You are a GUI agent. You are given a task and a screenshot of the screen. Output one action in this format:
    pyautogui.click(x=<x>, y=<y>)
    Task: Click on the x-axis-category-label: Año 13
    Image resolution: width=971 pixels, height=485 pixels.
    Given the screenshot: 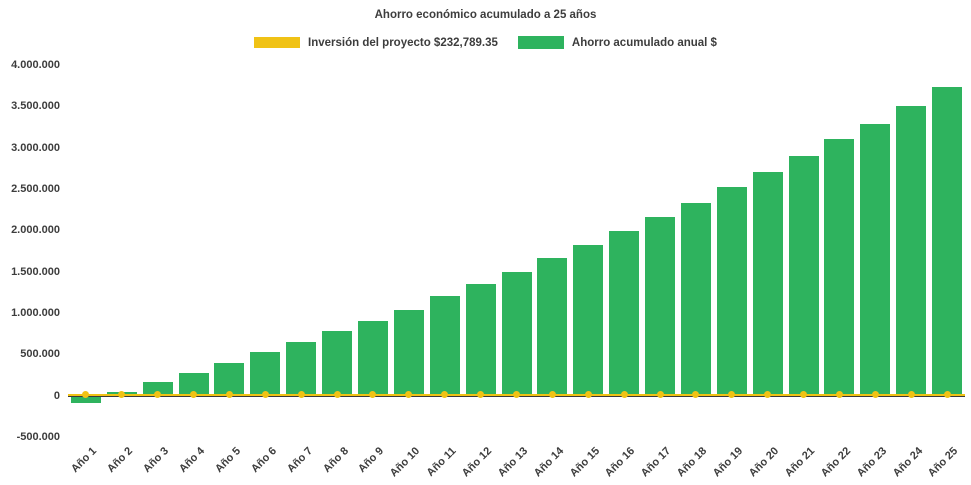 What is the action you would take?
    pyautogui.click(x=512, y=462)
    